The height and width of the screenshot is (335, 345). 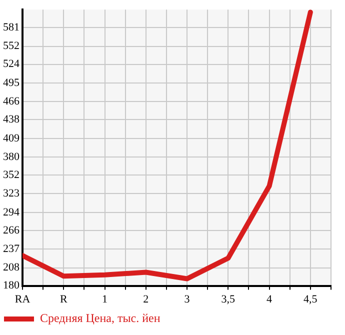 I want to click on x-tick-label: 4,5, so click(x=311, y=299).